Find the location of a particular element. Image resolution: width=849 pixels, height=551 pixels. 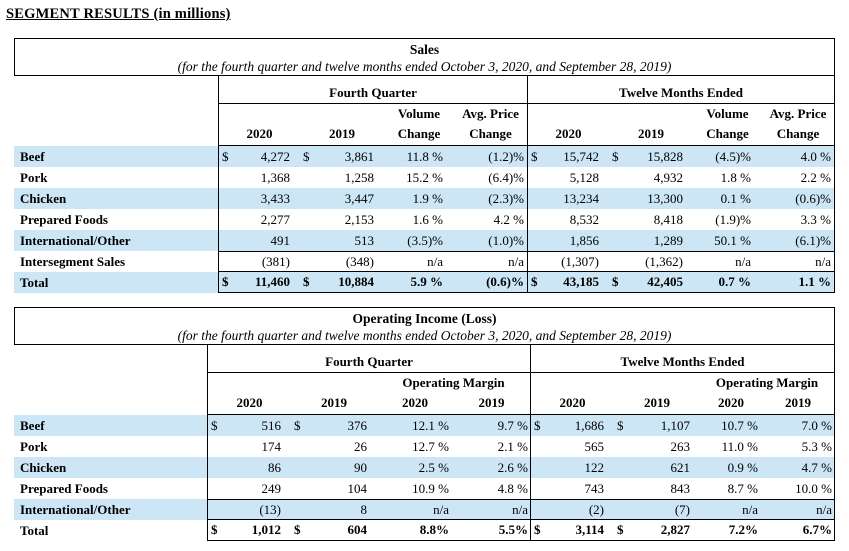

change-cell: (3.5)% is located at coordinates (425, 240).